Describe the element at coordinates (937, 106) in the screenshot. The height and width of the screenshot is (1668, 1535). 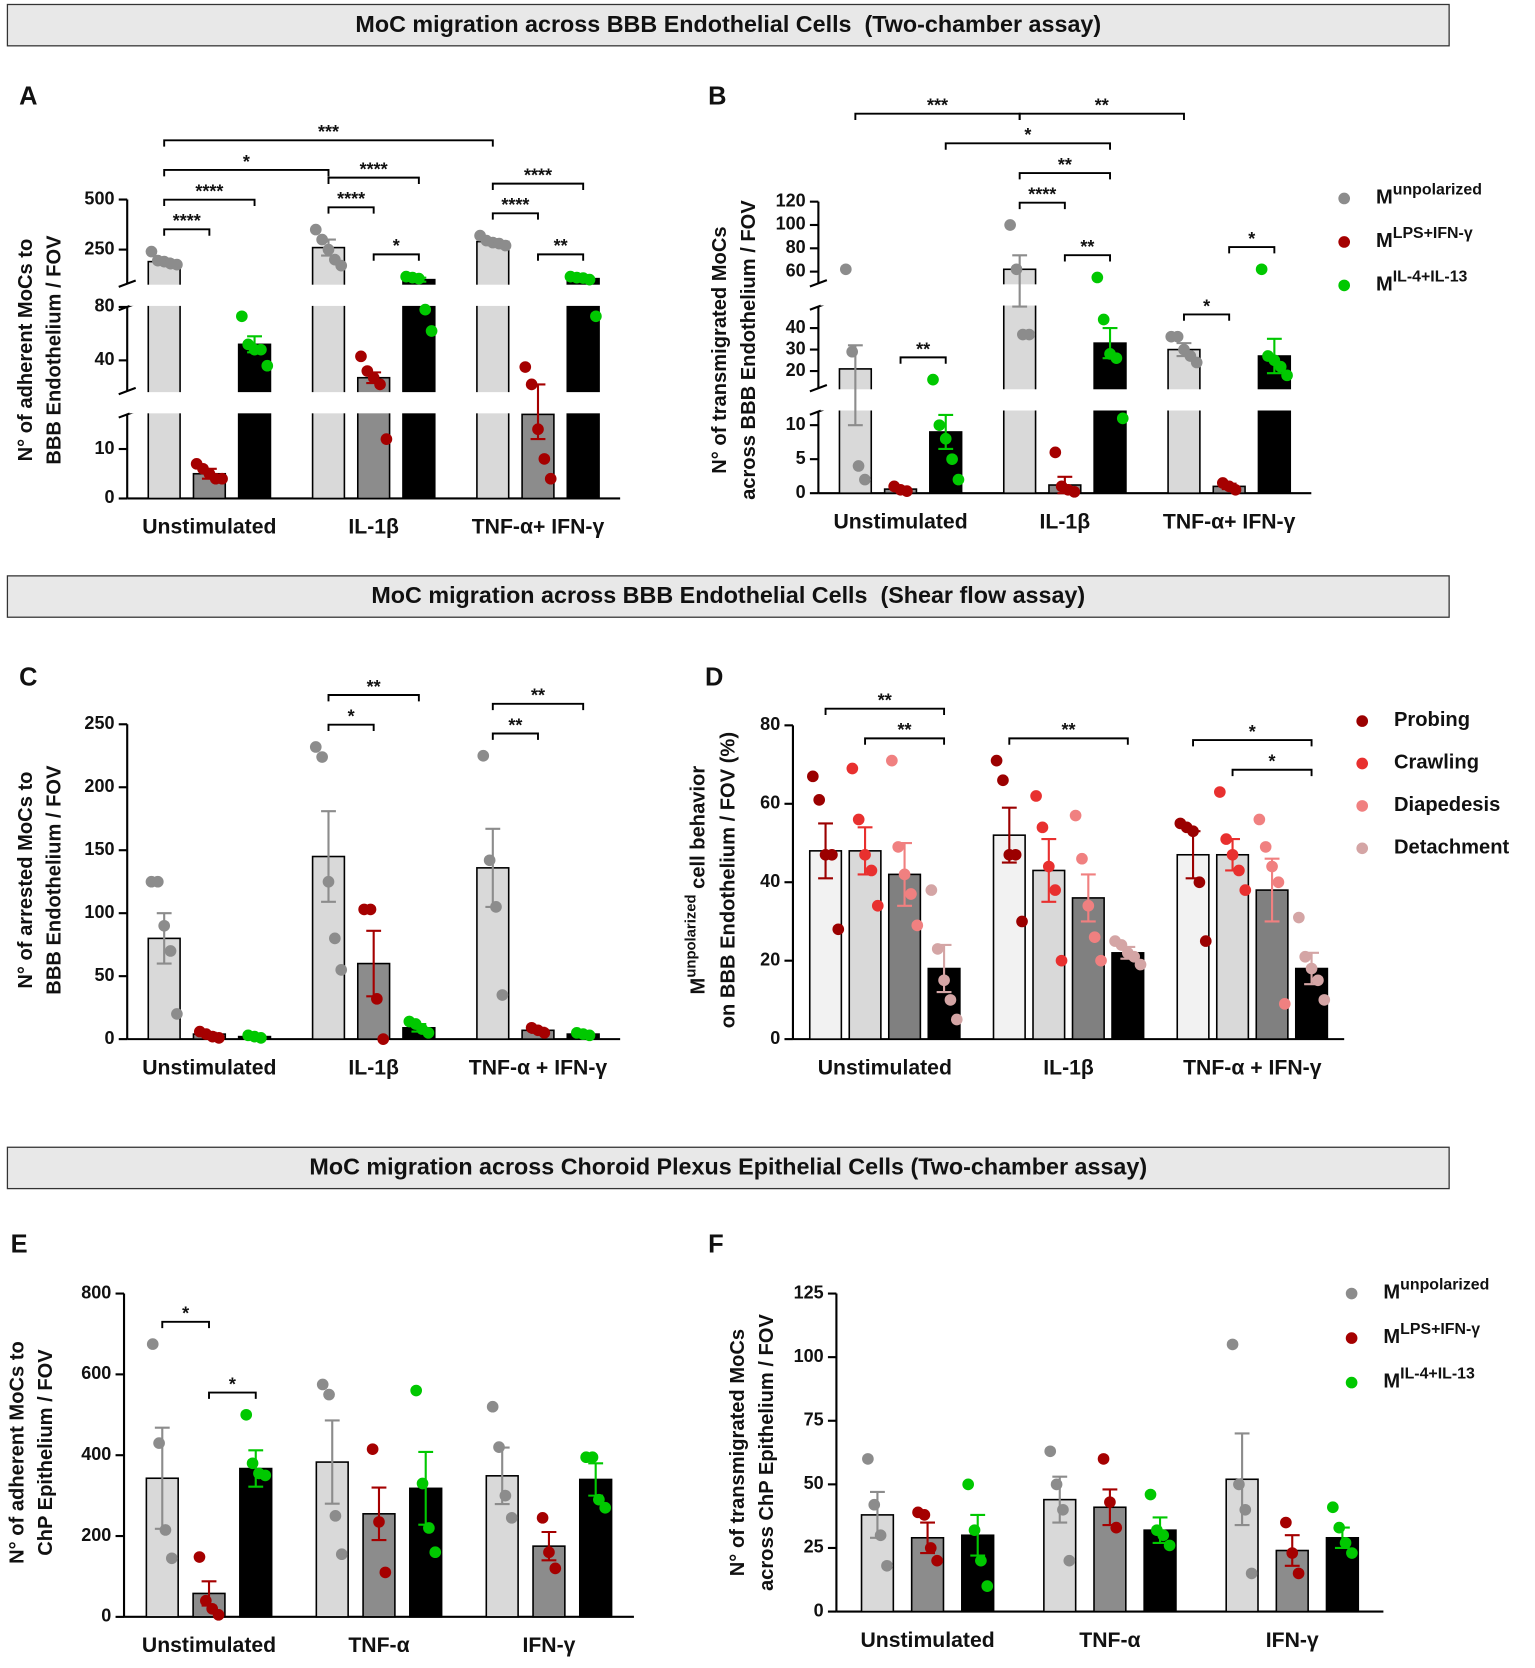
I see `significance-label: ***` at that location.